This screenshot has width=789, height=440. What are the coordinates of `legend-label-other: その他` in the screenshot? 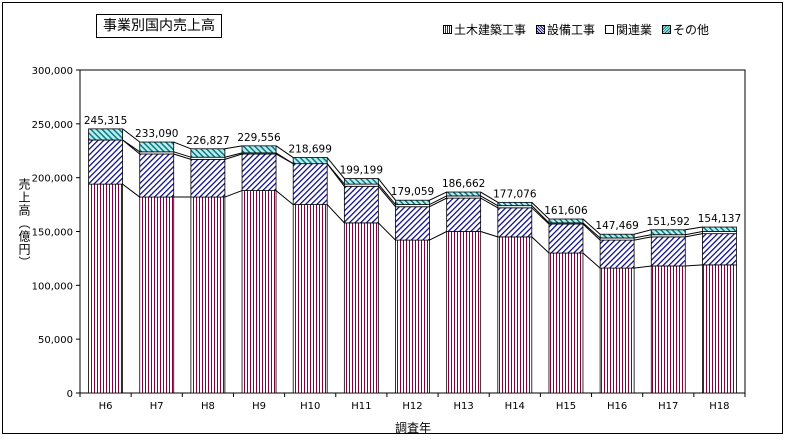 It's located at (691, 30).